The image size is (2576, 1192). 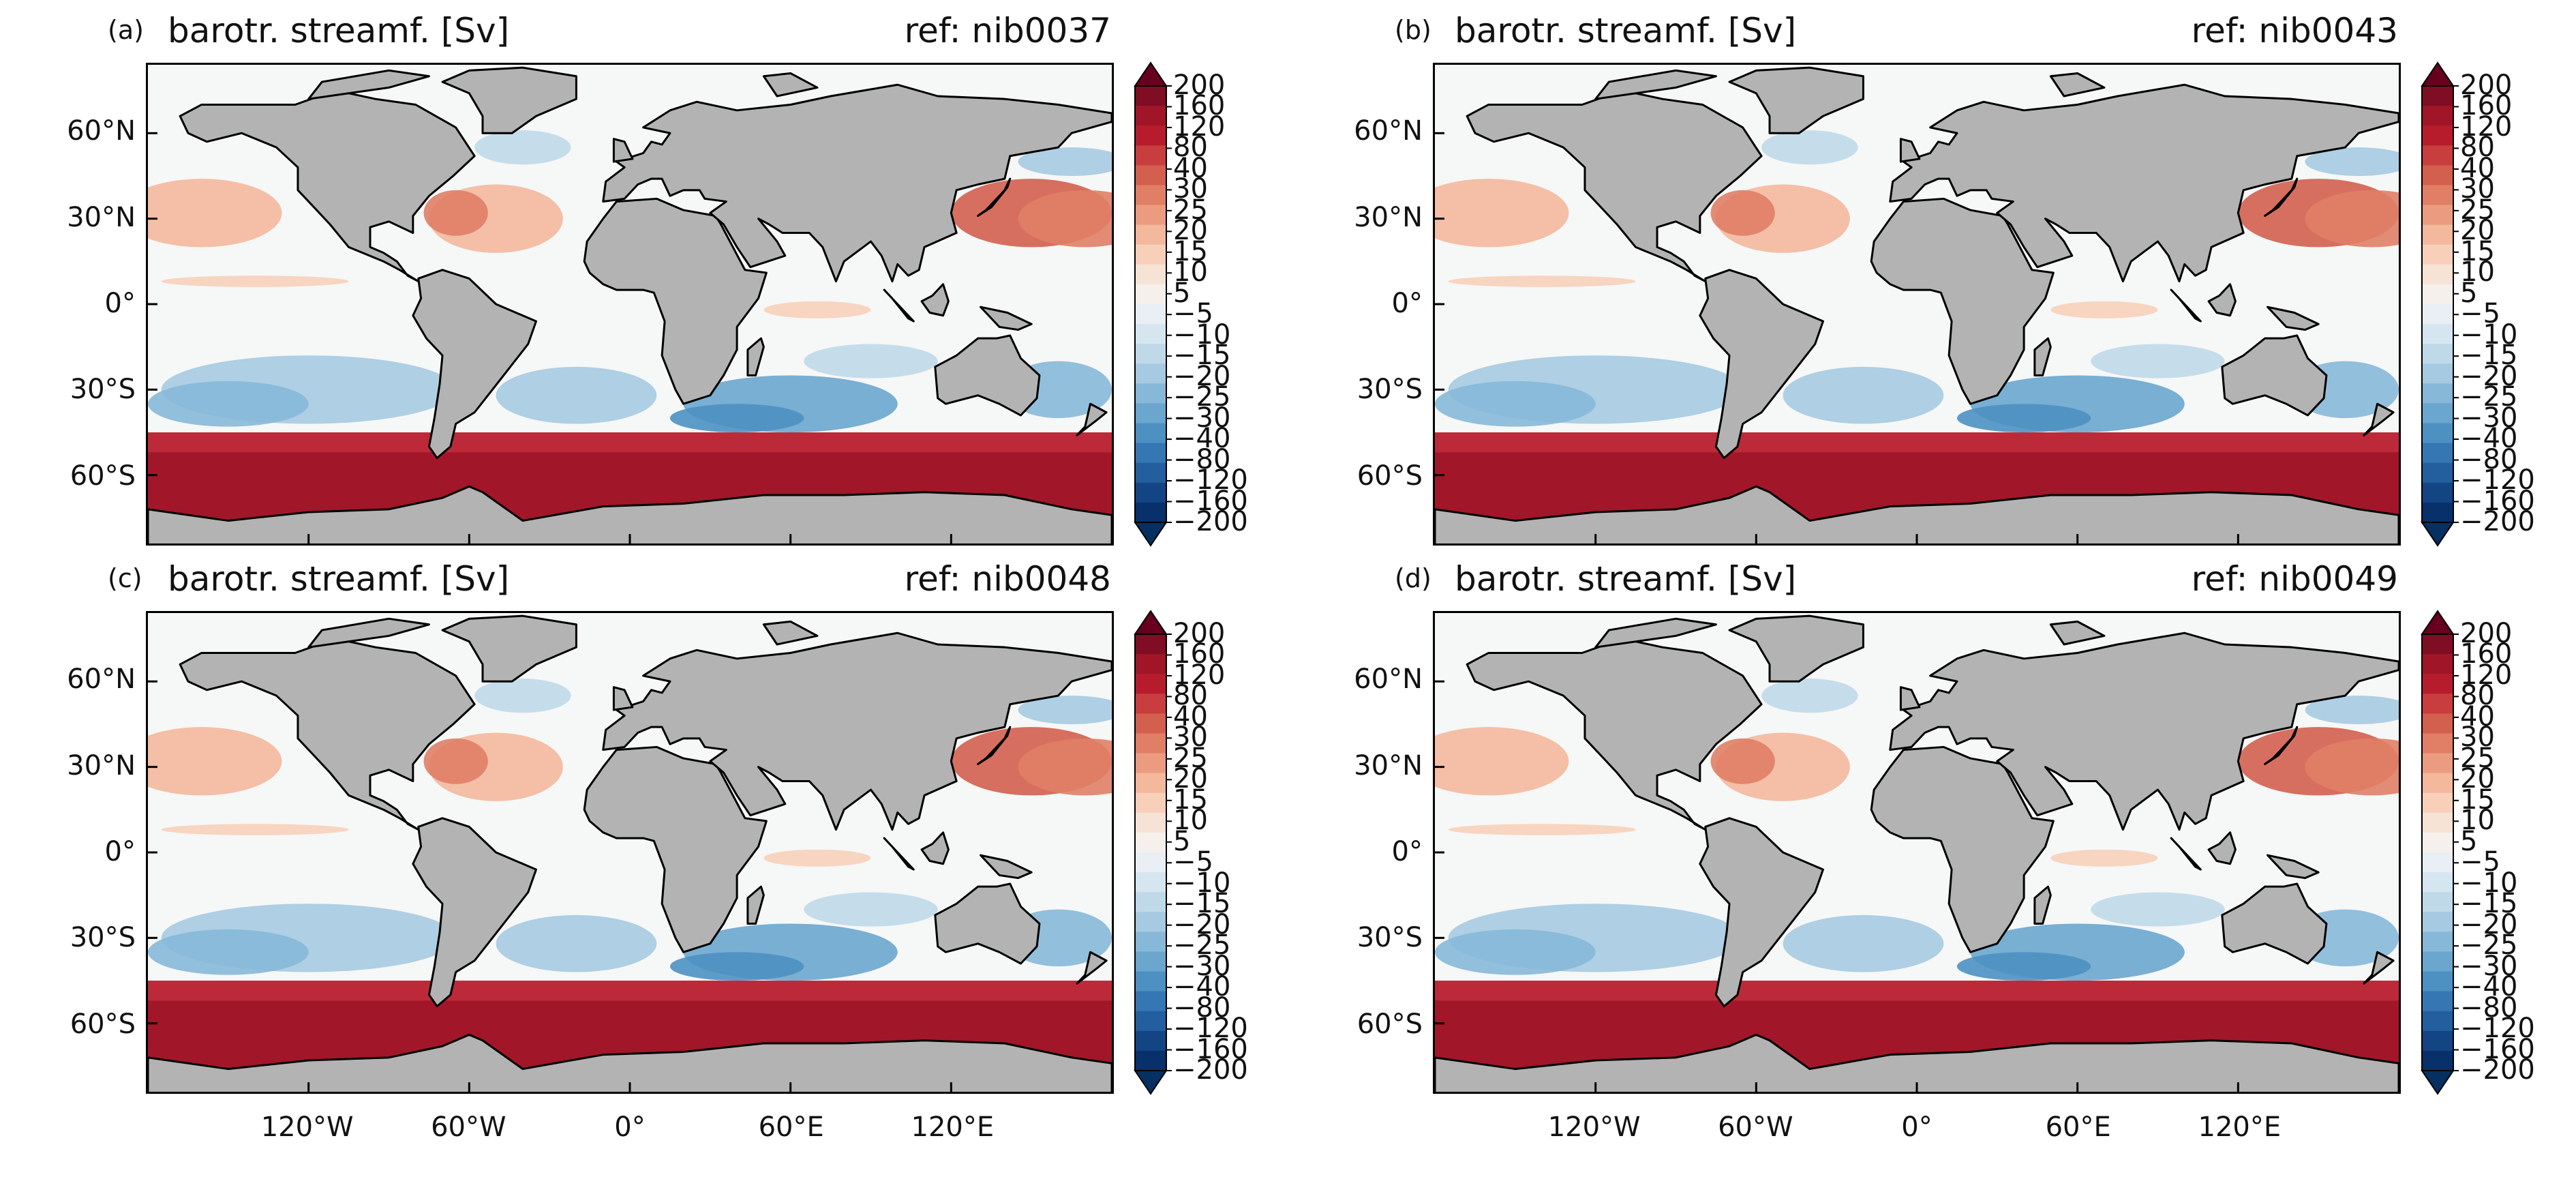 I want to click on colorbar-tick-label: 120, so click(x=2486, y=126).